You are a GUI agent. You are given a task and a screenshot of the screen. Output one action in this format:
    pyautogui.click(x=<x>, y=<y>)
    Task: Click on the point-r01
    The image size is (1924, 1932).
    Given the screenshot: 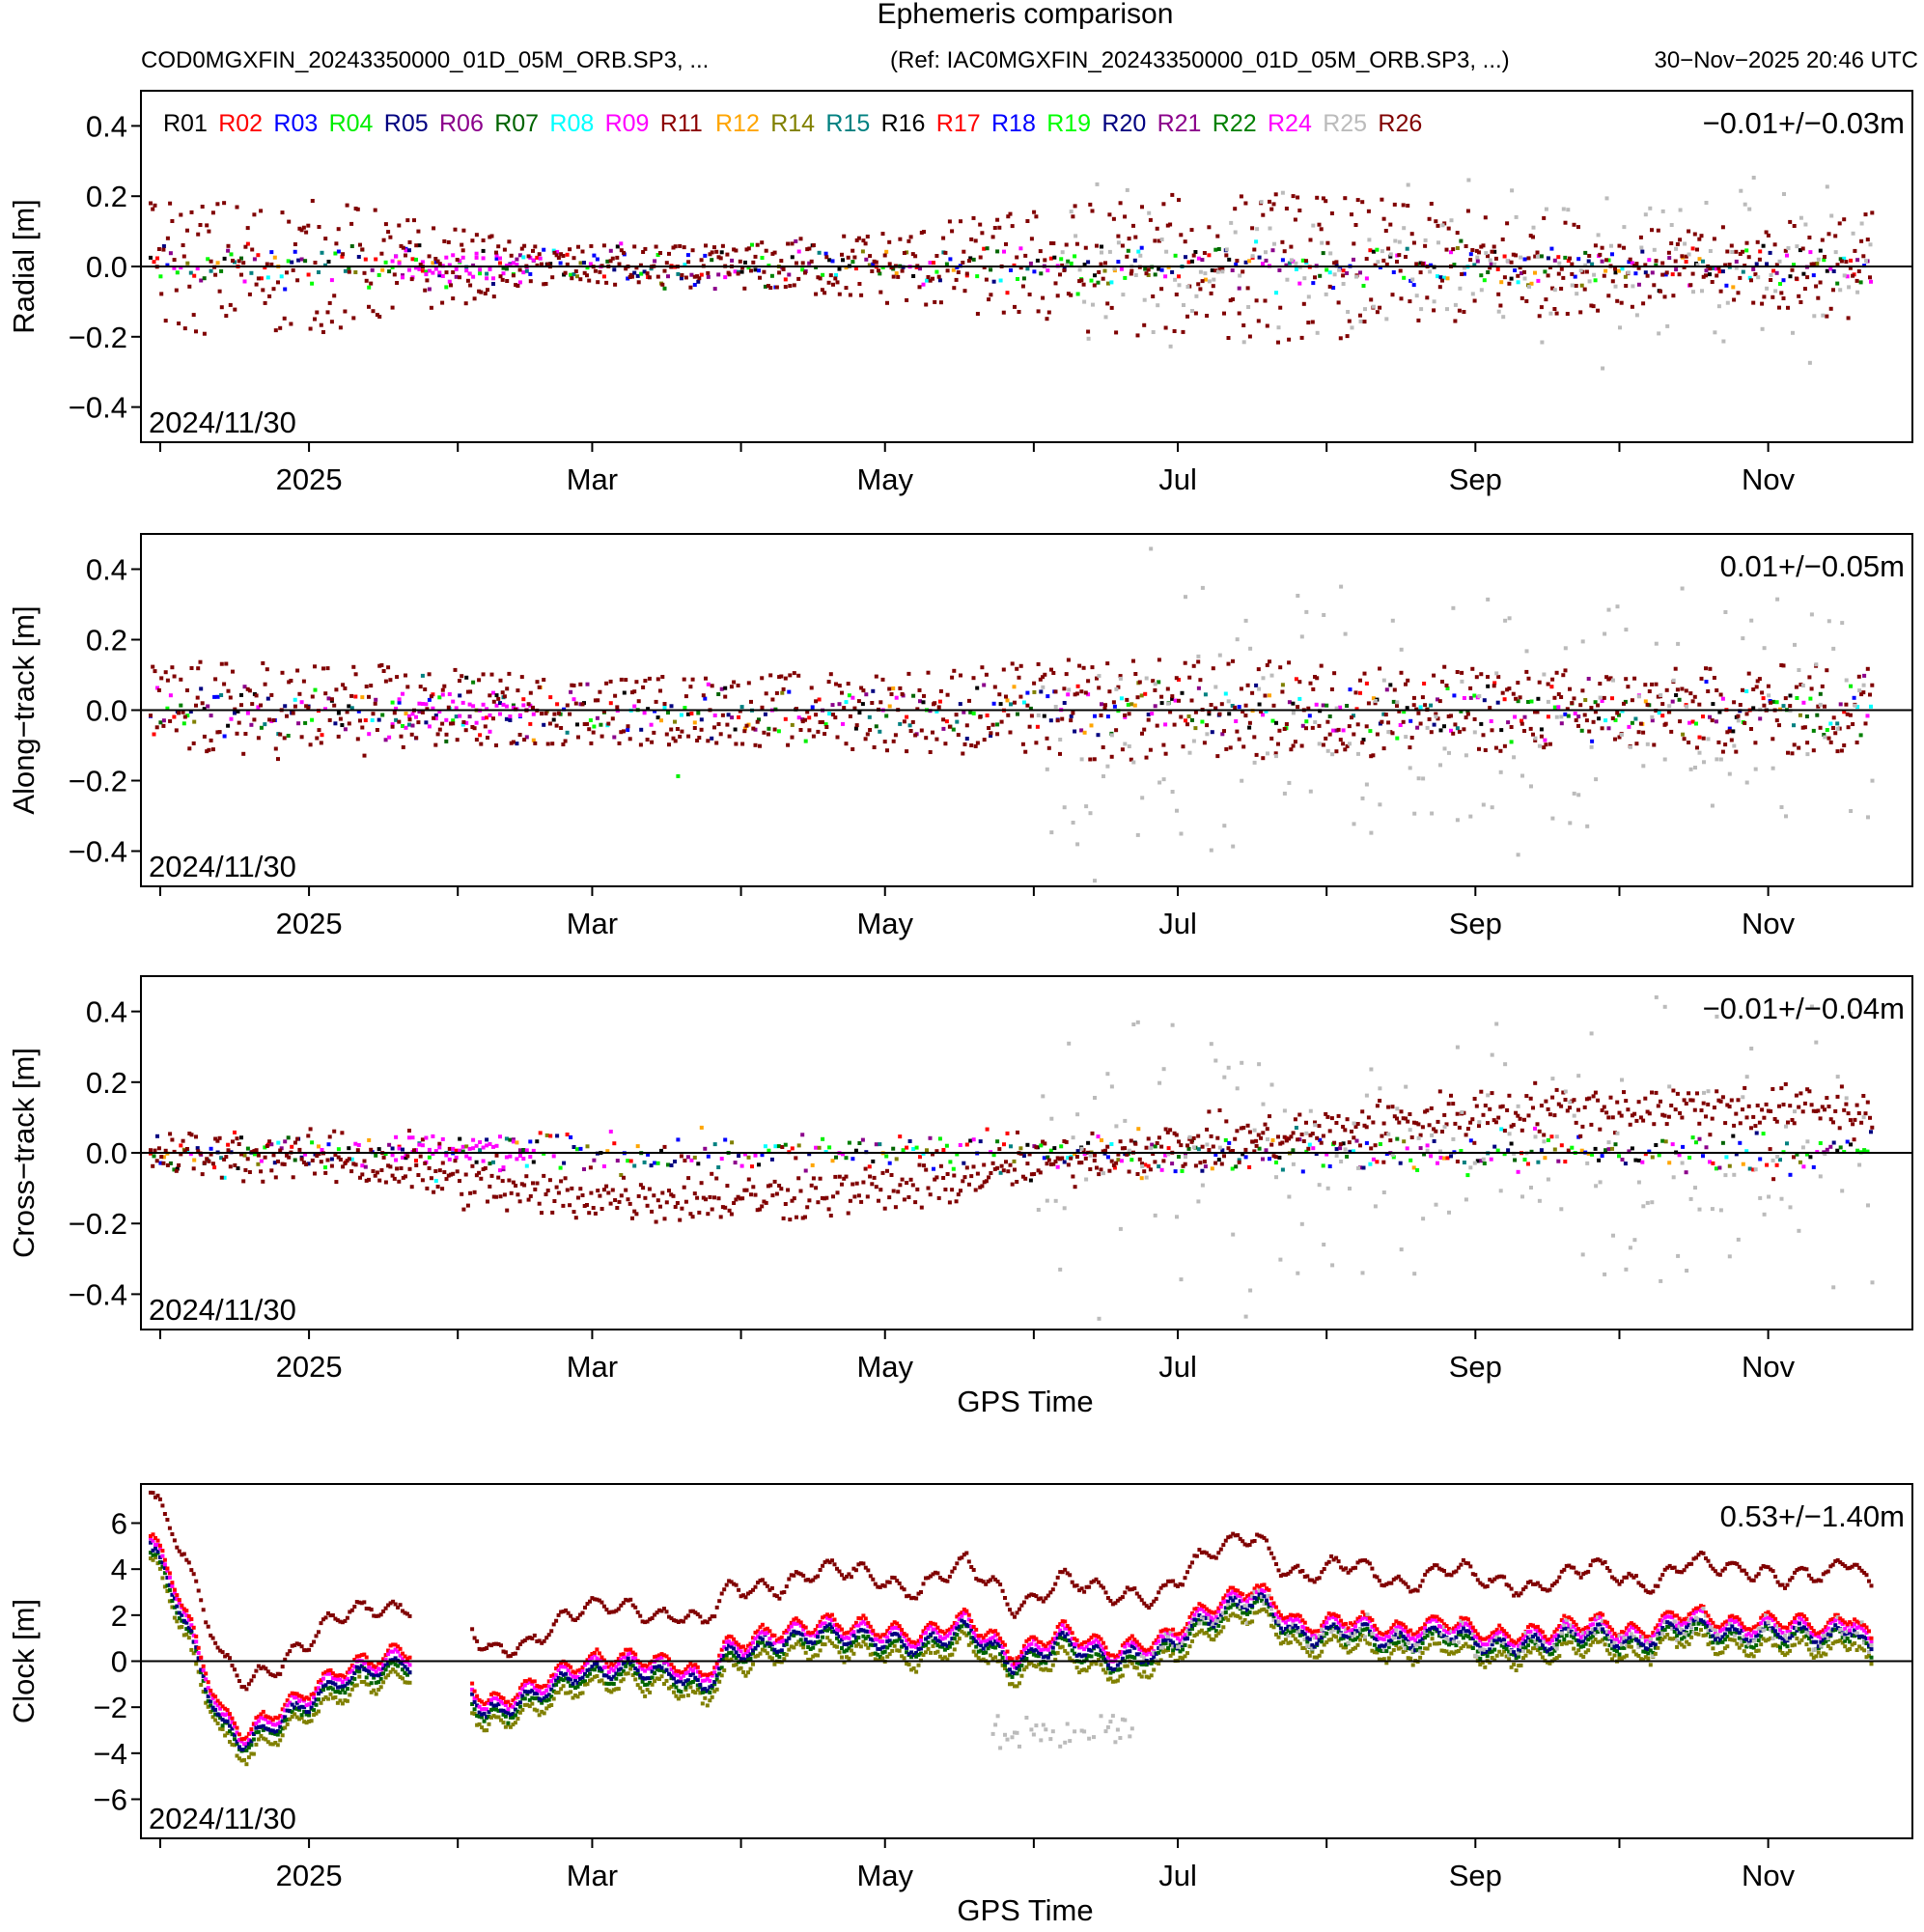 What is the action you would take?
    pyautogui.click(x=1733, y=732)
    